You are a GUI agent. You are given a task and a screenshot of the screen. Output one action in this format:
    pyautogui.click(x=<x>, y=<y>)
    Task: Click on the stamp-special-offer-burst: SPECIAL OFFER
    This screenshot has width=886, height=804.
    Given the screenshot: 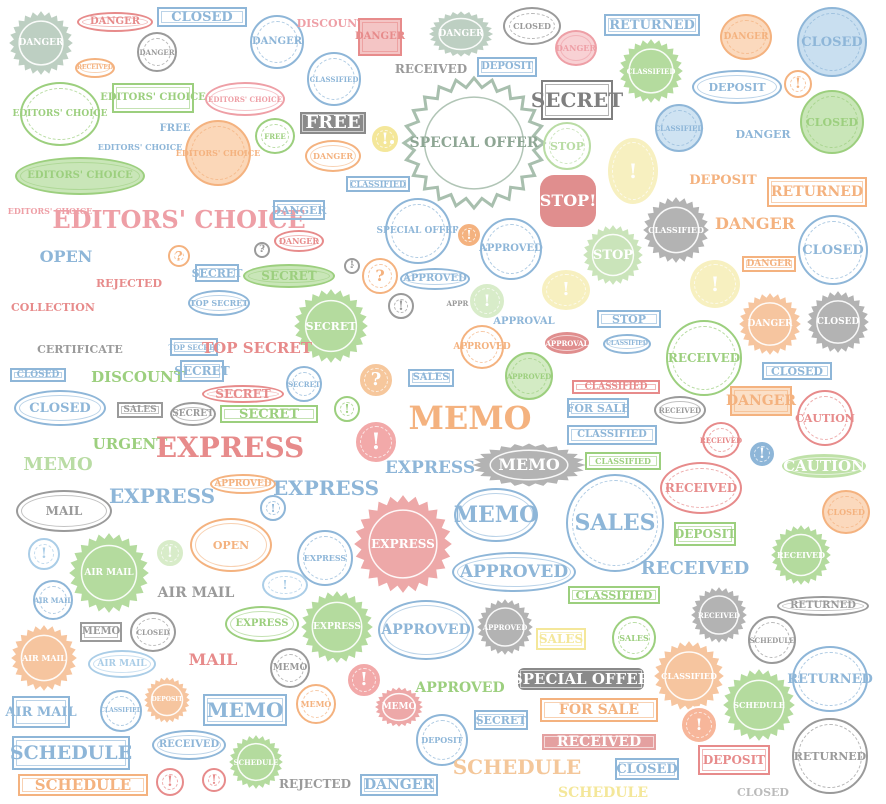 What is the action you would take?
    pyautogui.click(x=474, y=143)
    